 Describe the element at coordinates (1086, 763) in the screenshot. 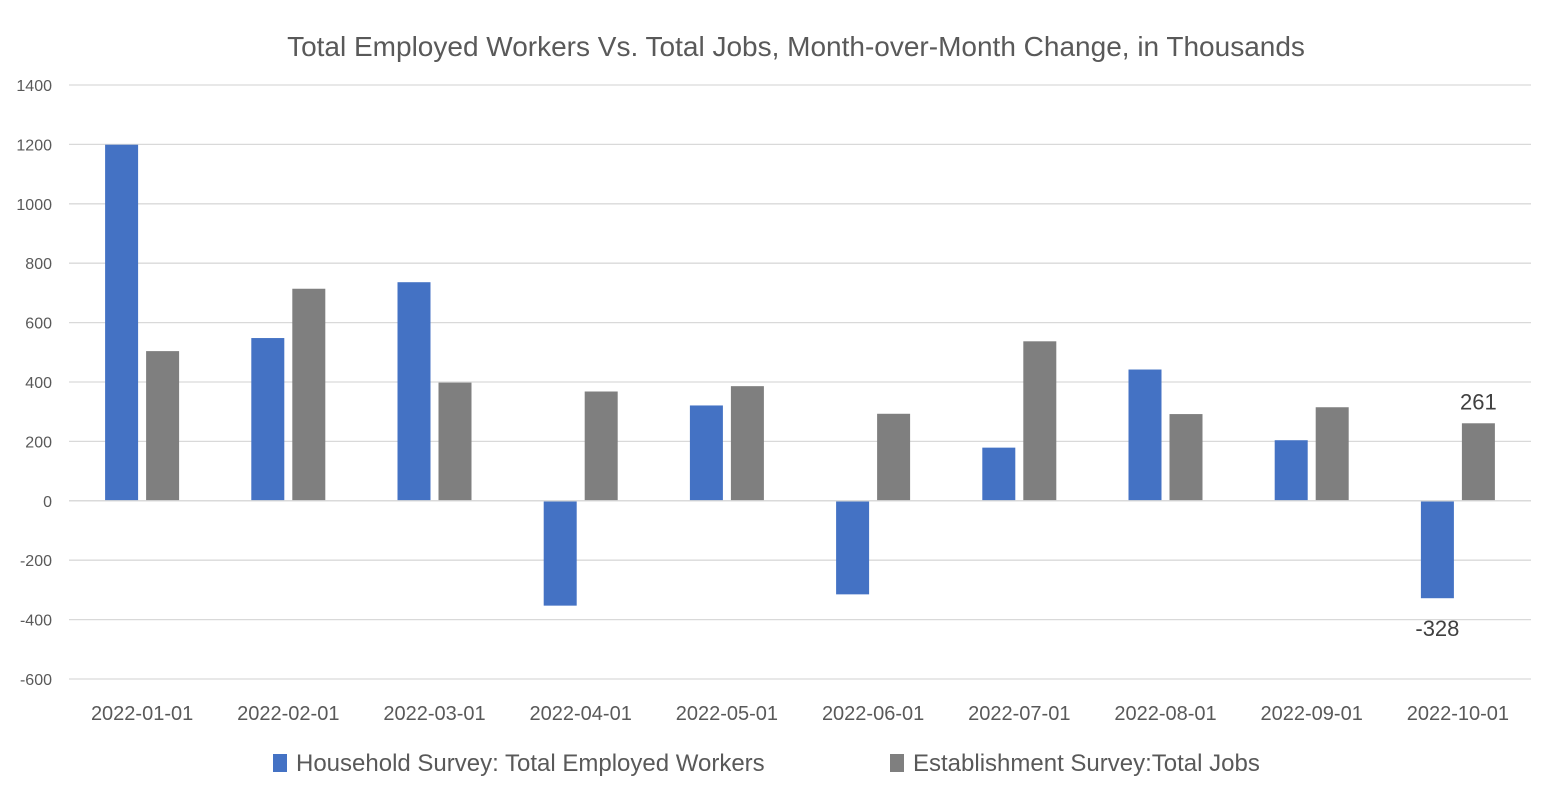

I see `legend-label-establishment: Establishment Survey:Total Jobs` at that location.